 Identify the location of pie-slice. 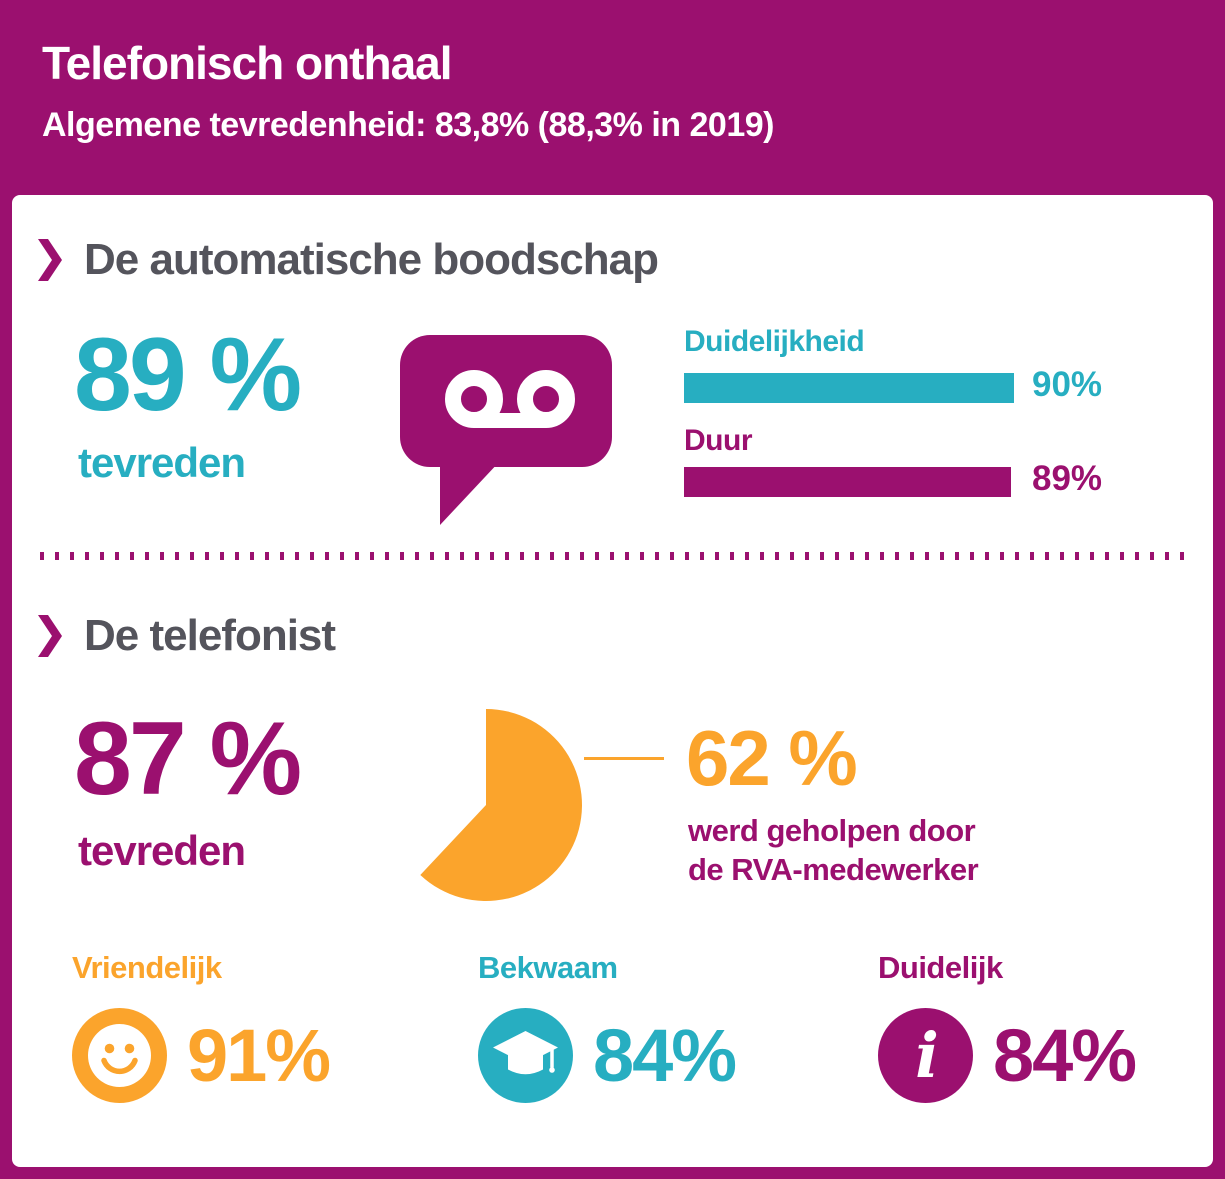
(501, 805).